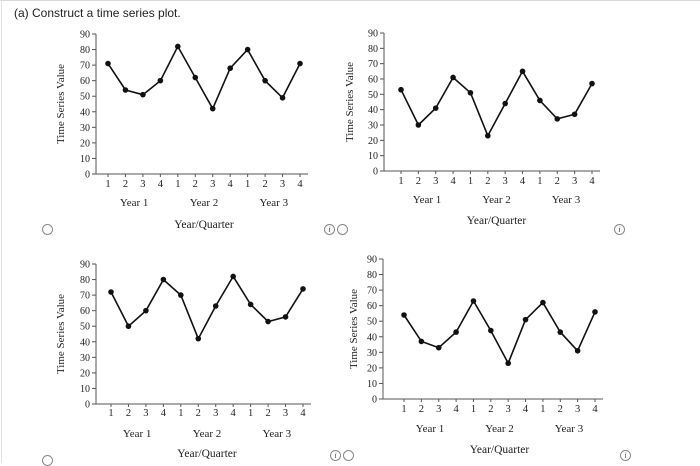  Describe the element at coordinates (373, 126) in the screenshot. I see `y-tick-label: 30` at that location.